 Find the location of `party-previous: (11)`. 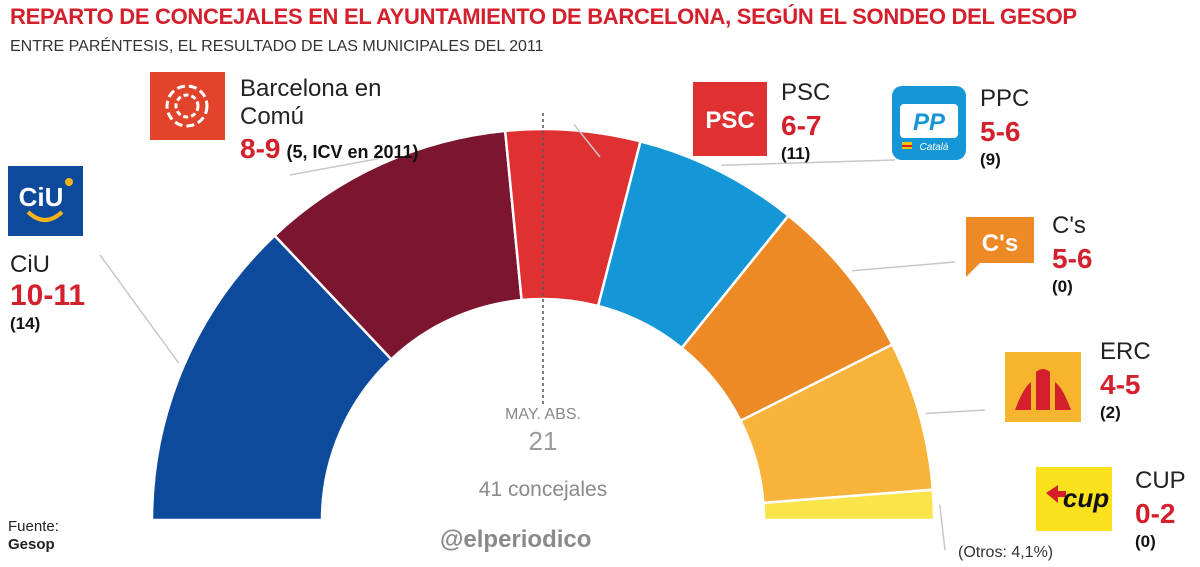

party-previous: (11) is located at coordinates (796, 153).